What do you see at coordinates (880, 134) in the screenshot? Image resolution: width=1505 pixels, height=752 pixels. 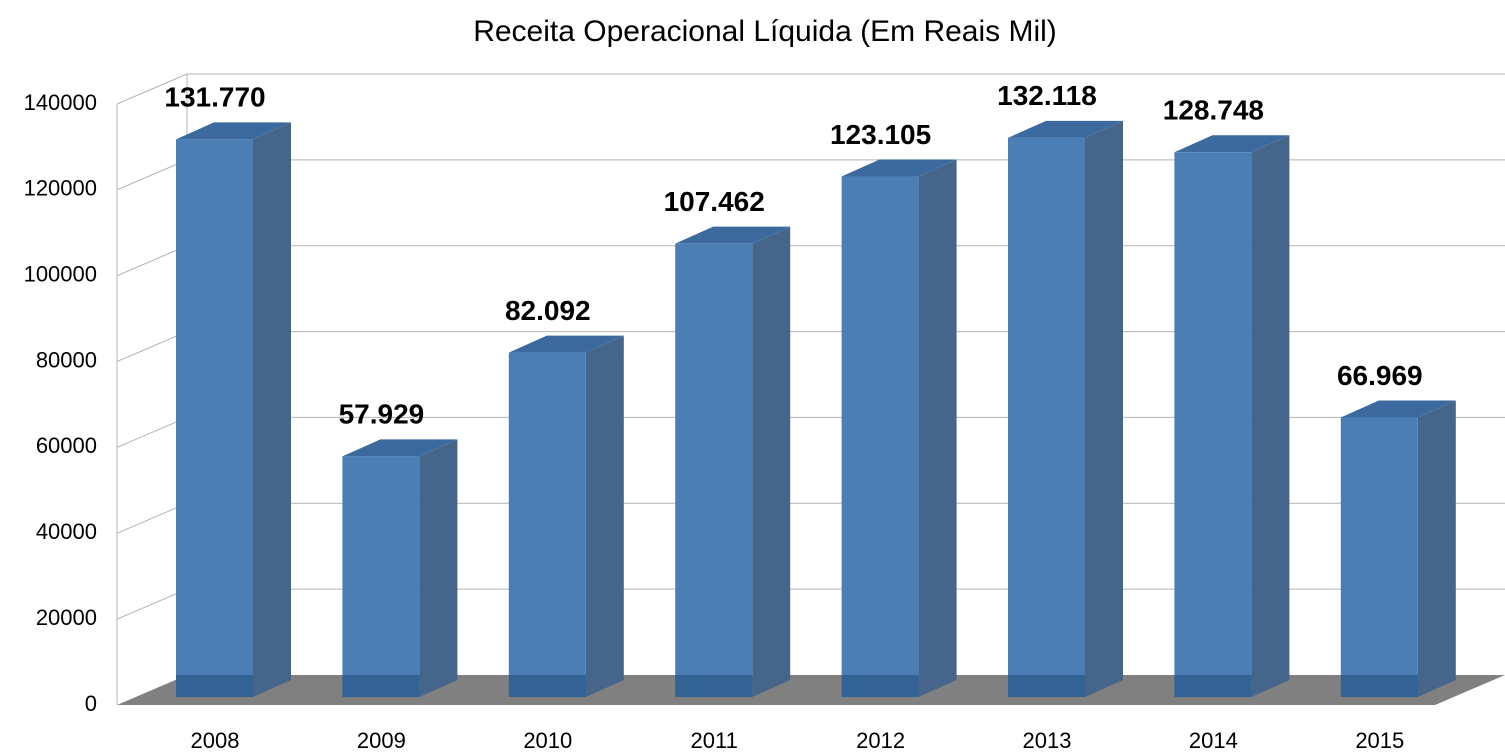 I see `value-label: 123.105` at bounding box center [880, 134].